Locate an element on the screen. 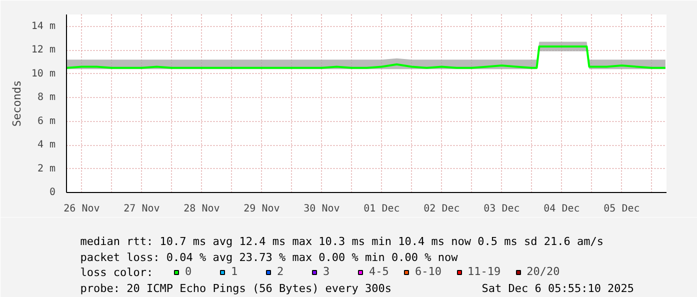  legend-label: 3 is located at coordinates (327, 271).